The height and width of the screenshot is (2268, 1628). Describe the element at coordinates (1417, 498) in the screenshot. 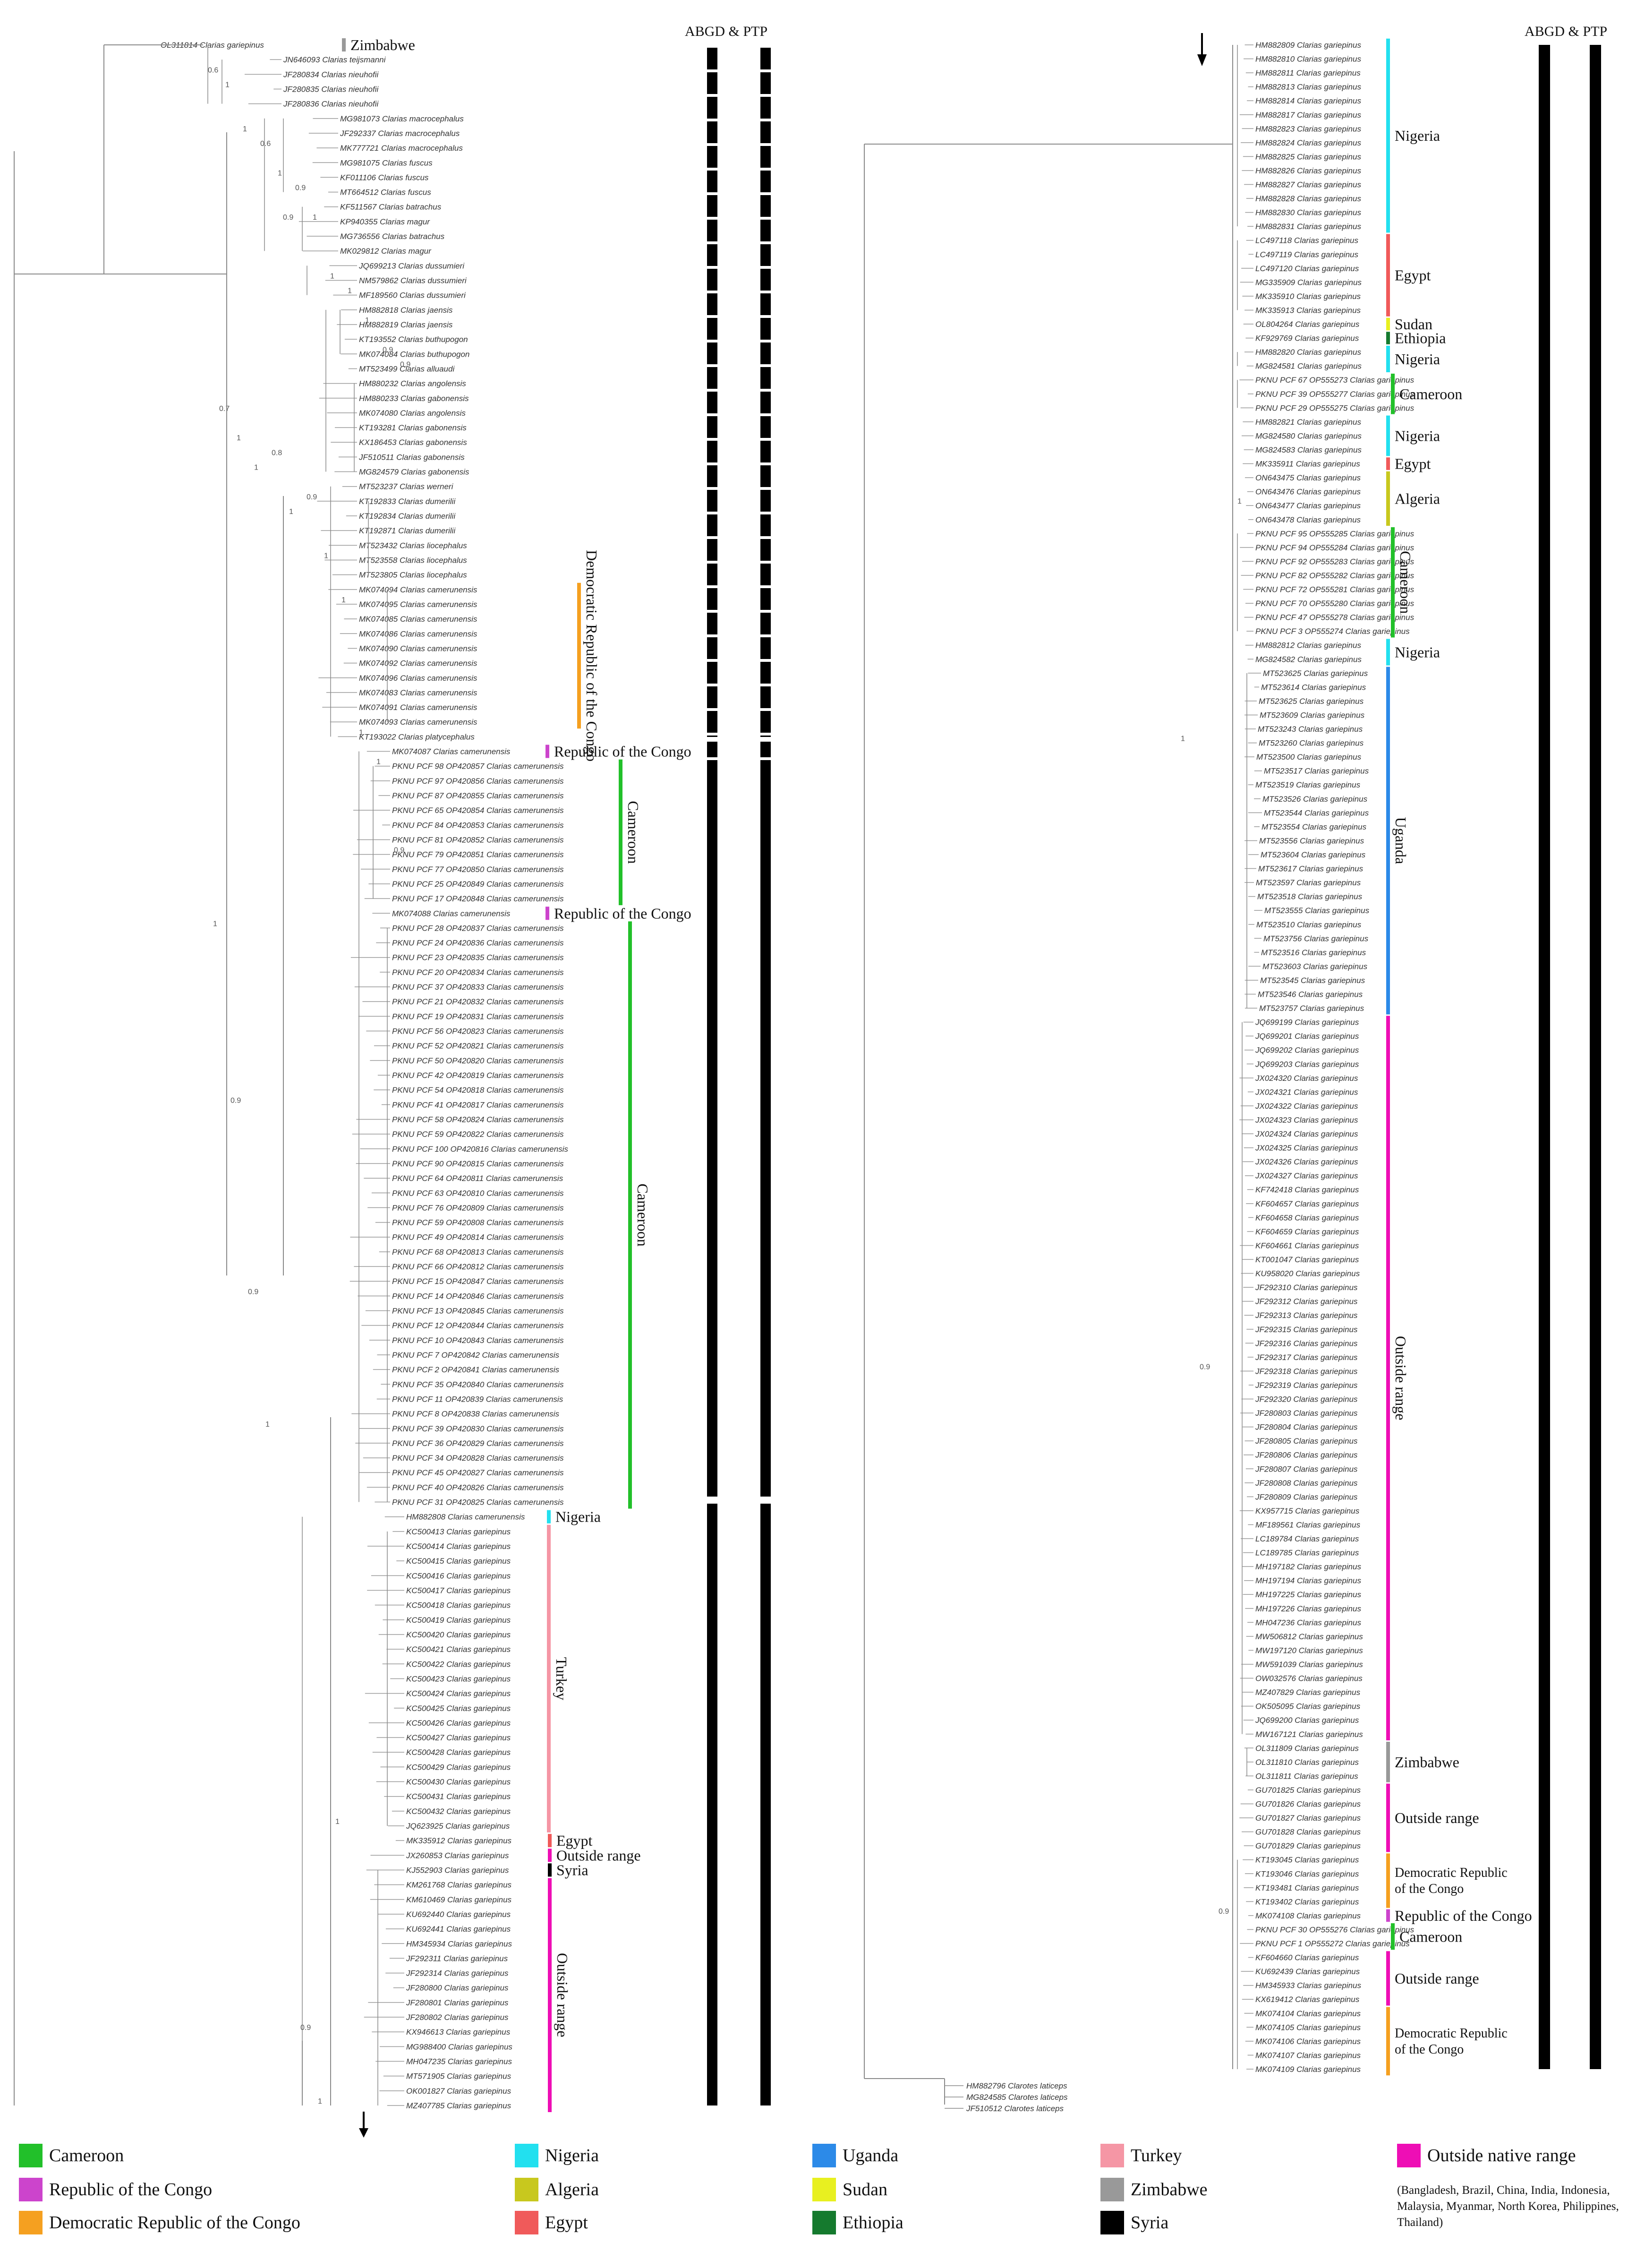

I see `region-label: Algeria` at that location.